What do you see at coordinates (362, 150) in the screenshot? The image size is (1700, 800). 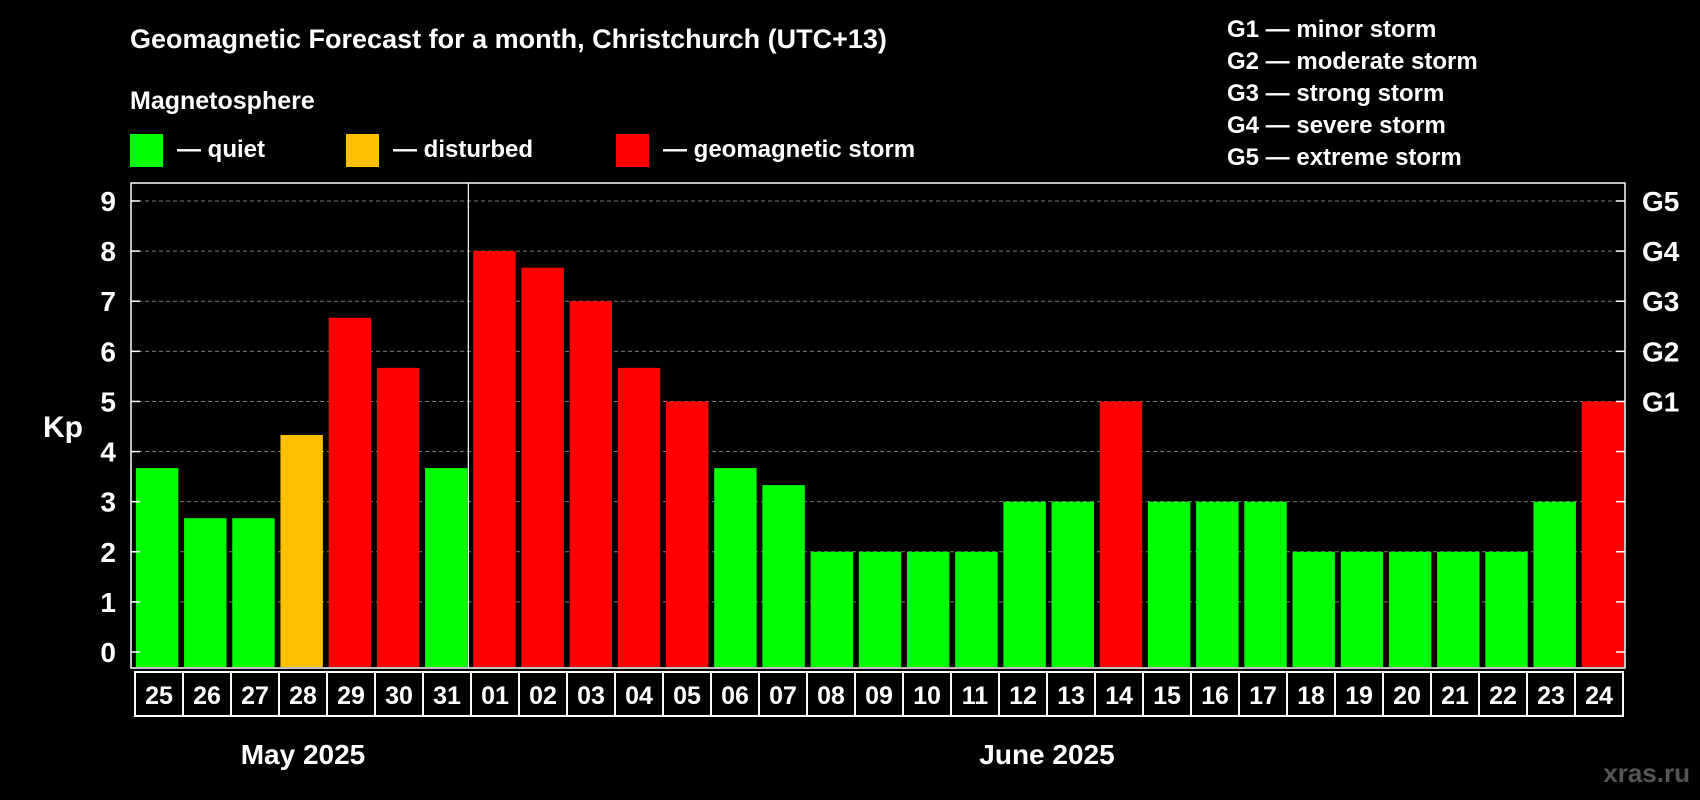 I see `legend-swatch-disturbed` at bounding box center [362, 150].